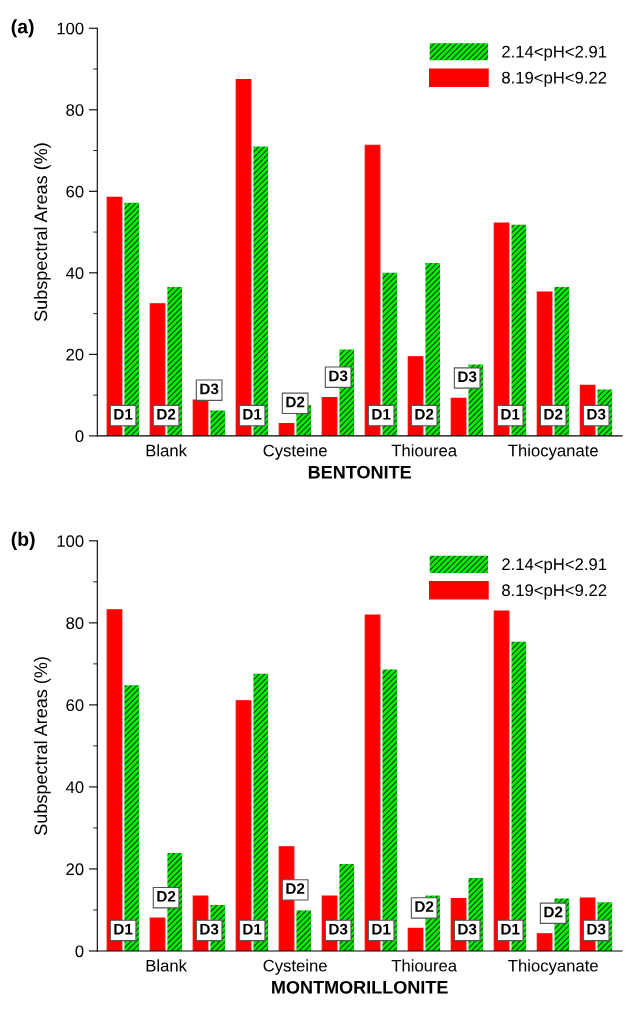 This screenshot has height=1009, width=636. I want to click on x-axis-title: MONTMORILLONITE, so click(360, 987).